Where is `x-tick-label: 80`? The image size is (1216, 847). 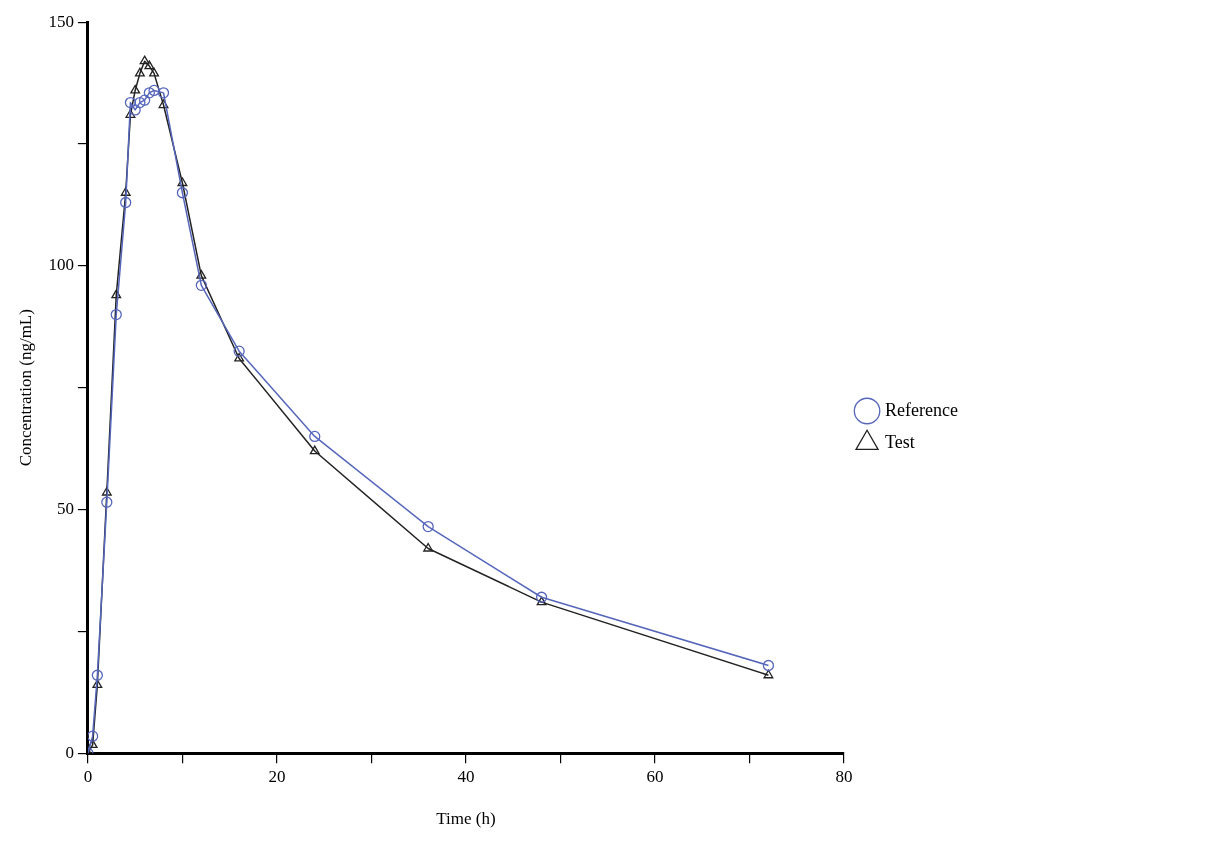 x-tick-label: 80 is located at coordinates (844, 776).